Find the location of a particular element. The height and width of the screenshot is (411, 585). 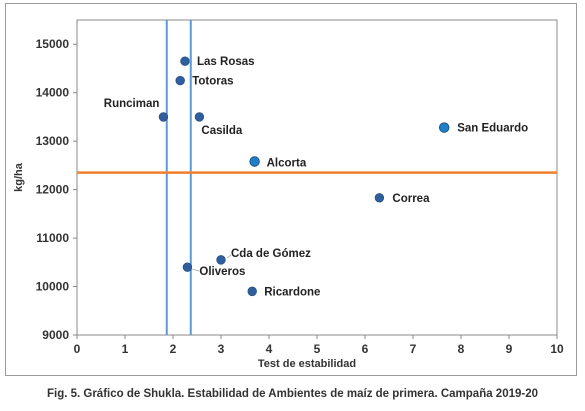

x-axis-title: Test de estabilidad is located at coordinates (307, 364).